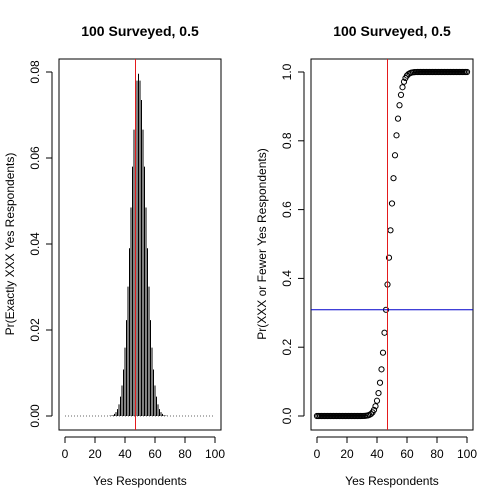  I want to click on y-tick-label: 0.4, so click(287, 278).